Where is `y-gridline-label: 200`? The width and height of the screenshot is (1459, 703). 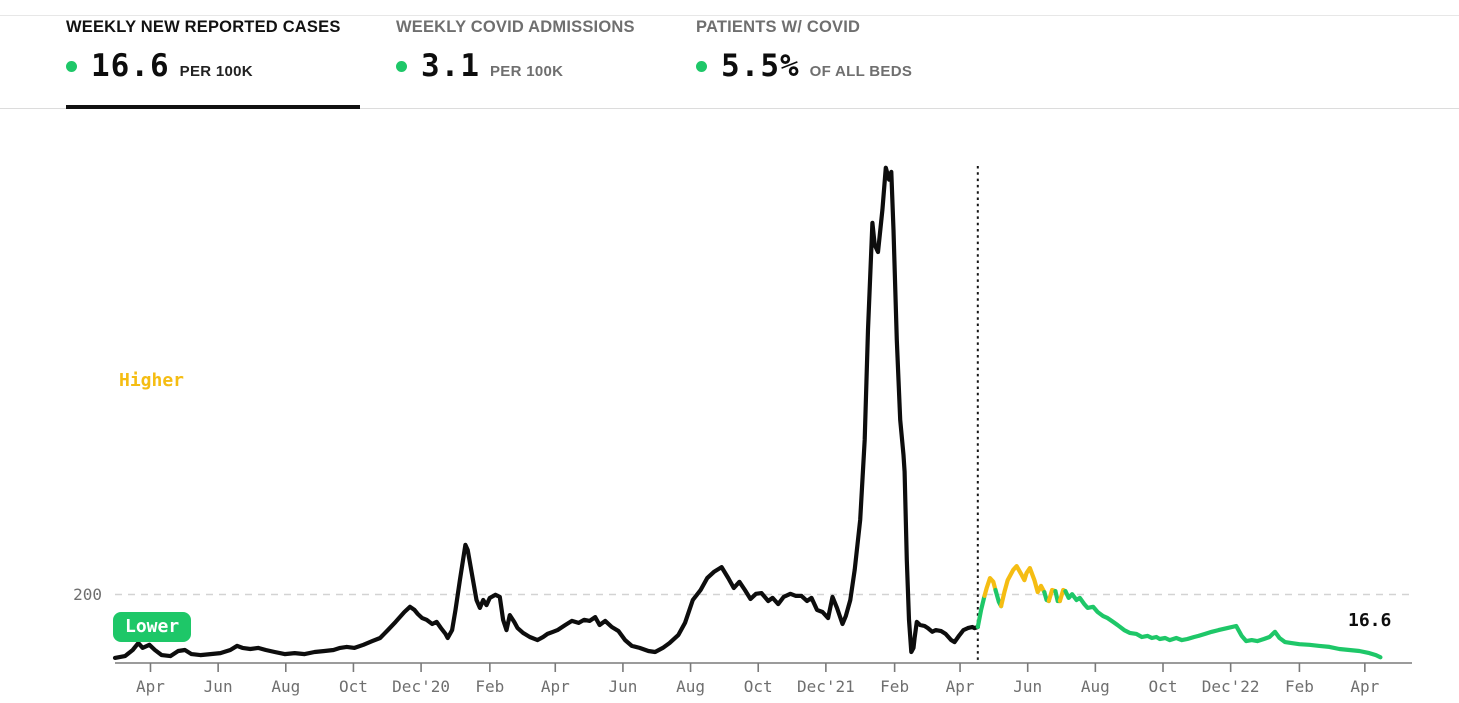 y-gridline-label: 200 is located at coordinates (87, 594).